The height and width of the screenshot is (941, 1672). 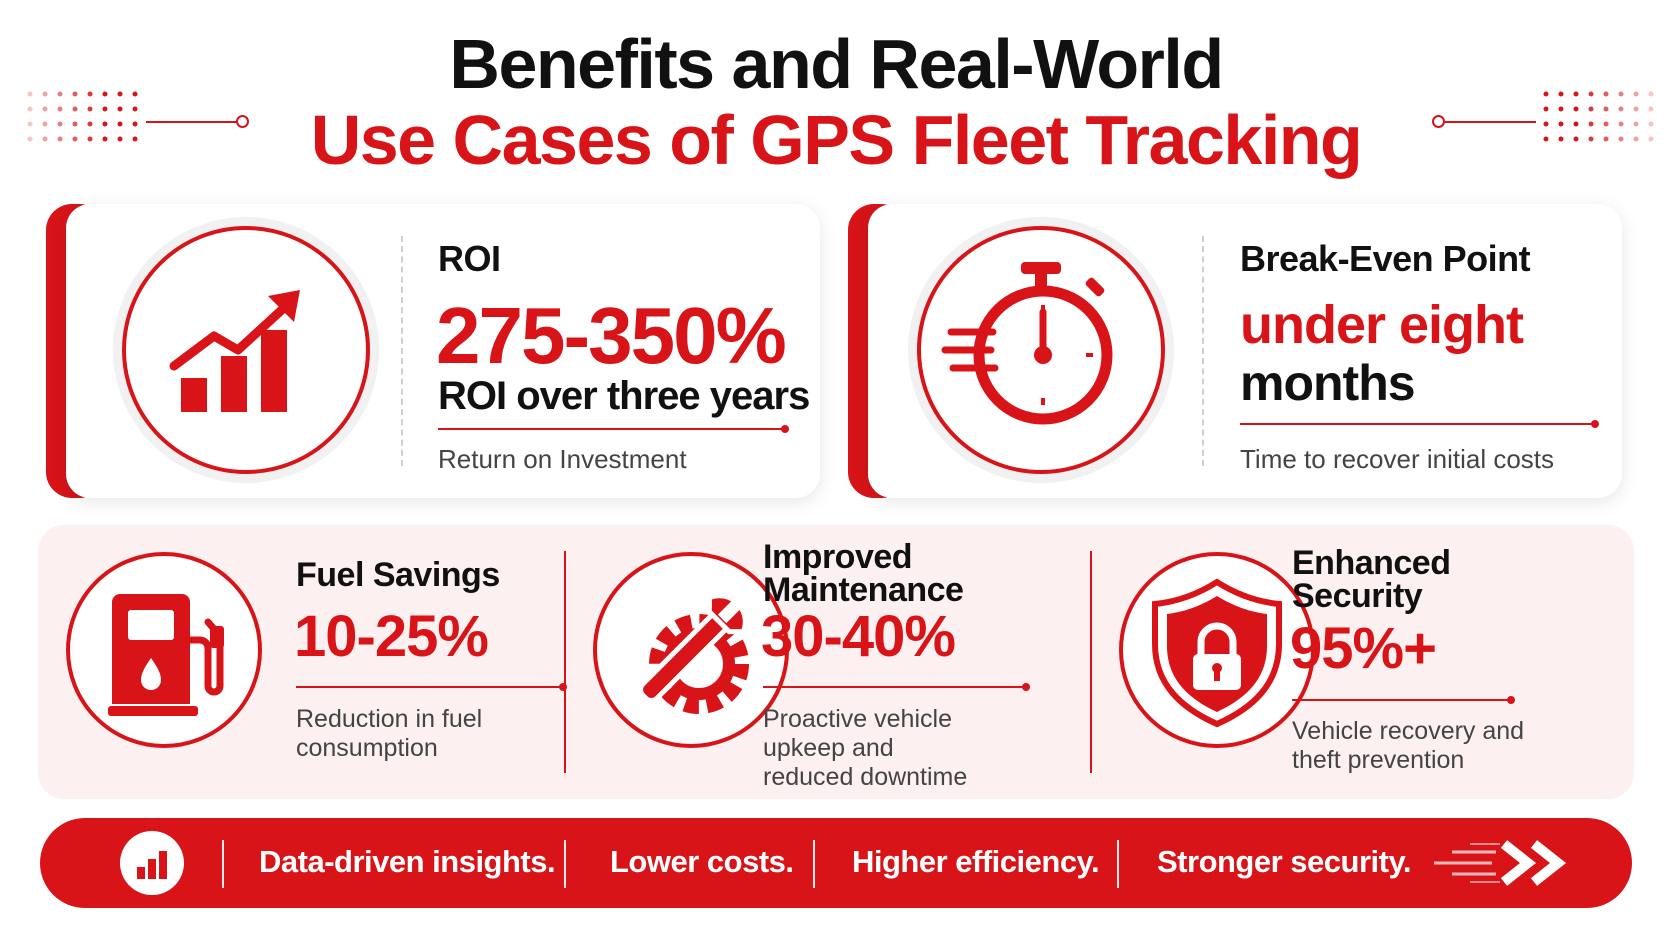 I want to click on bar-chart-icon, so click(x=152, y=865).